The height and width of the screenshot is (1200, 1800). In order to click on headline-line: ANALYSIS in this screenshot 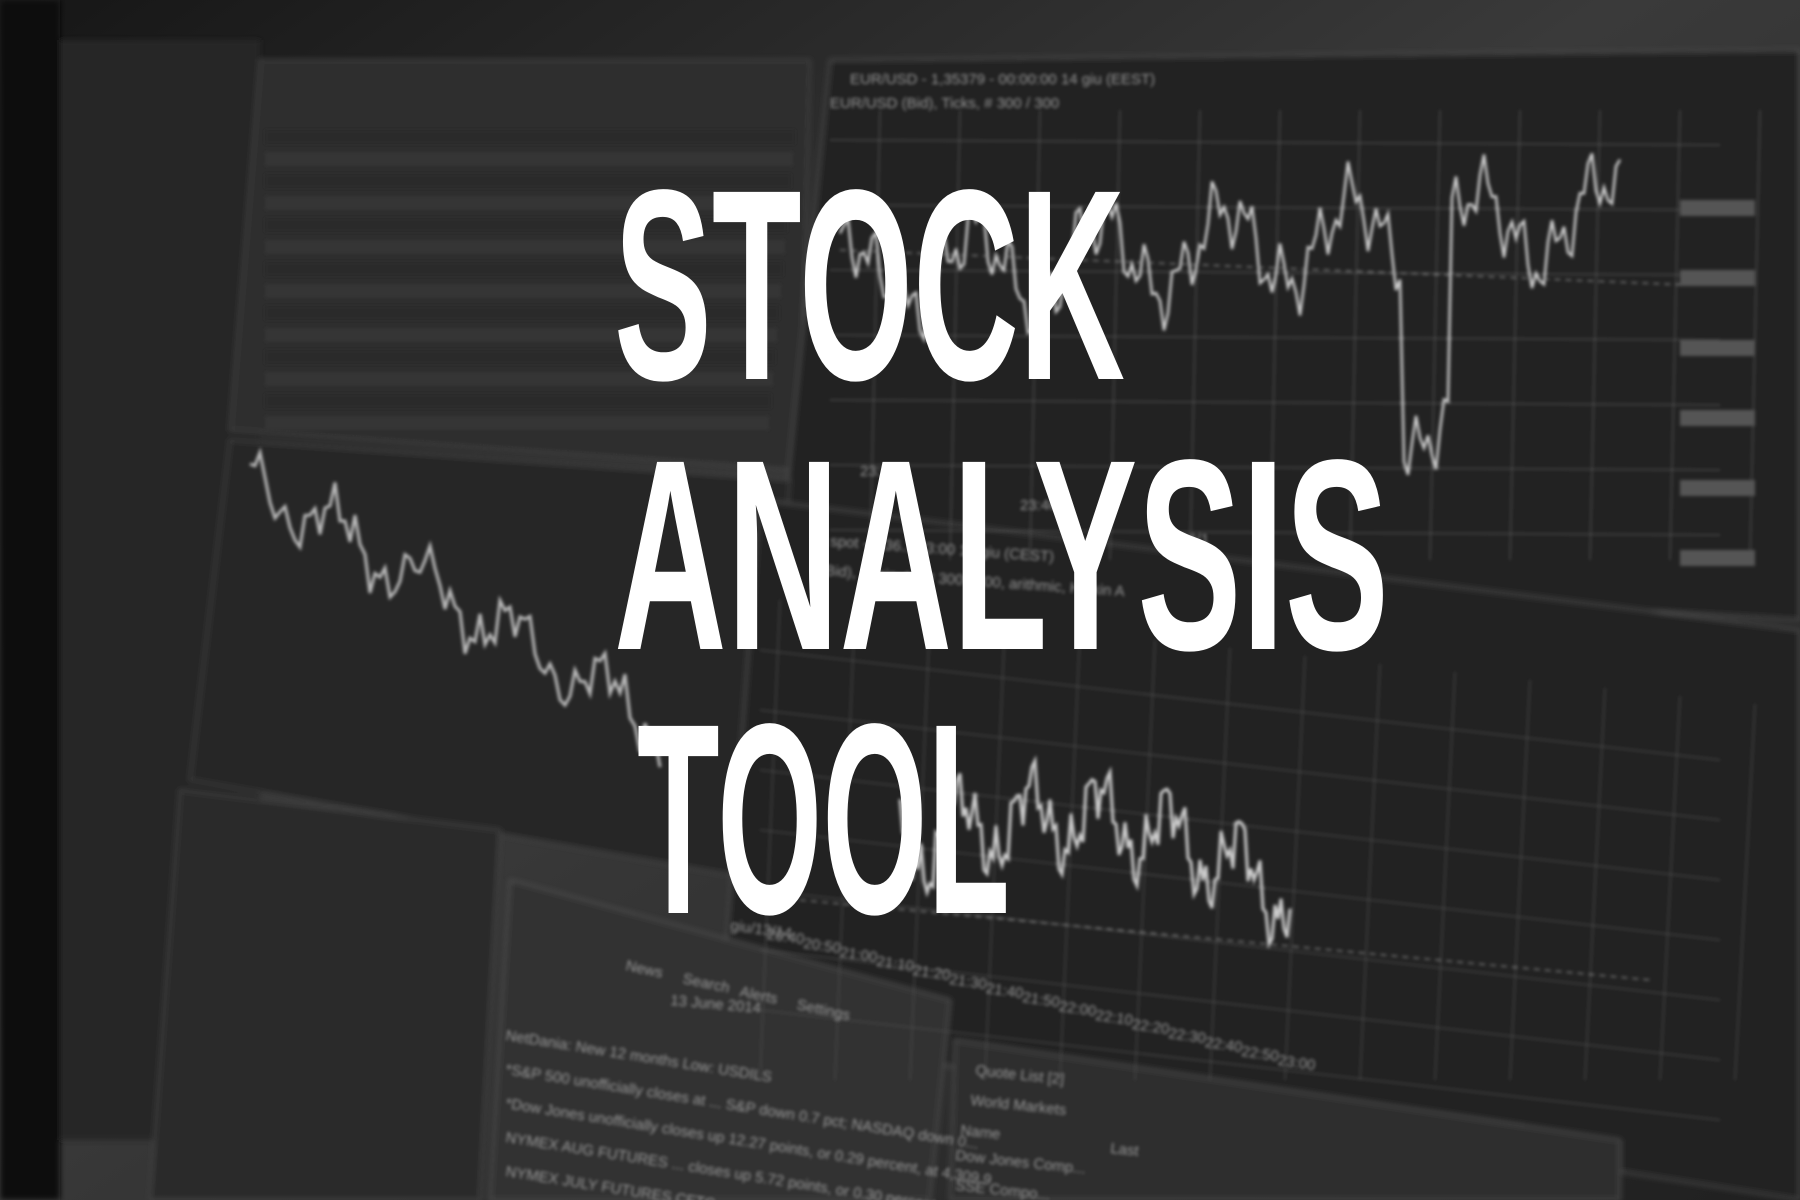, I will do `click(1001, 555)`.